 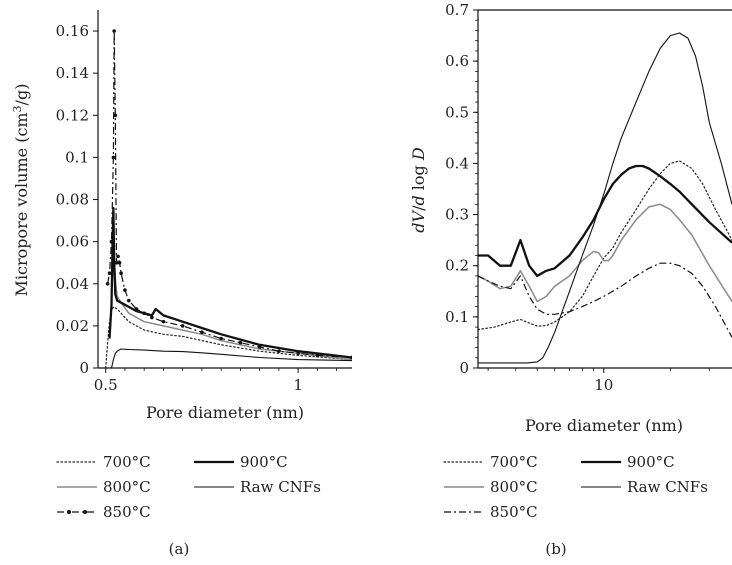 What do you see at coordinates (555, 549) in the screenshot?
I see `panel-b-label: (b)` at bounding box center [555, 549].